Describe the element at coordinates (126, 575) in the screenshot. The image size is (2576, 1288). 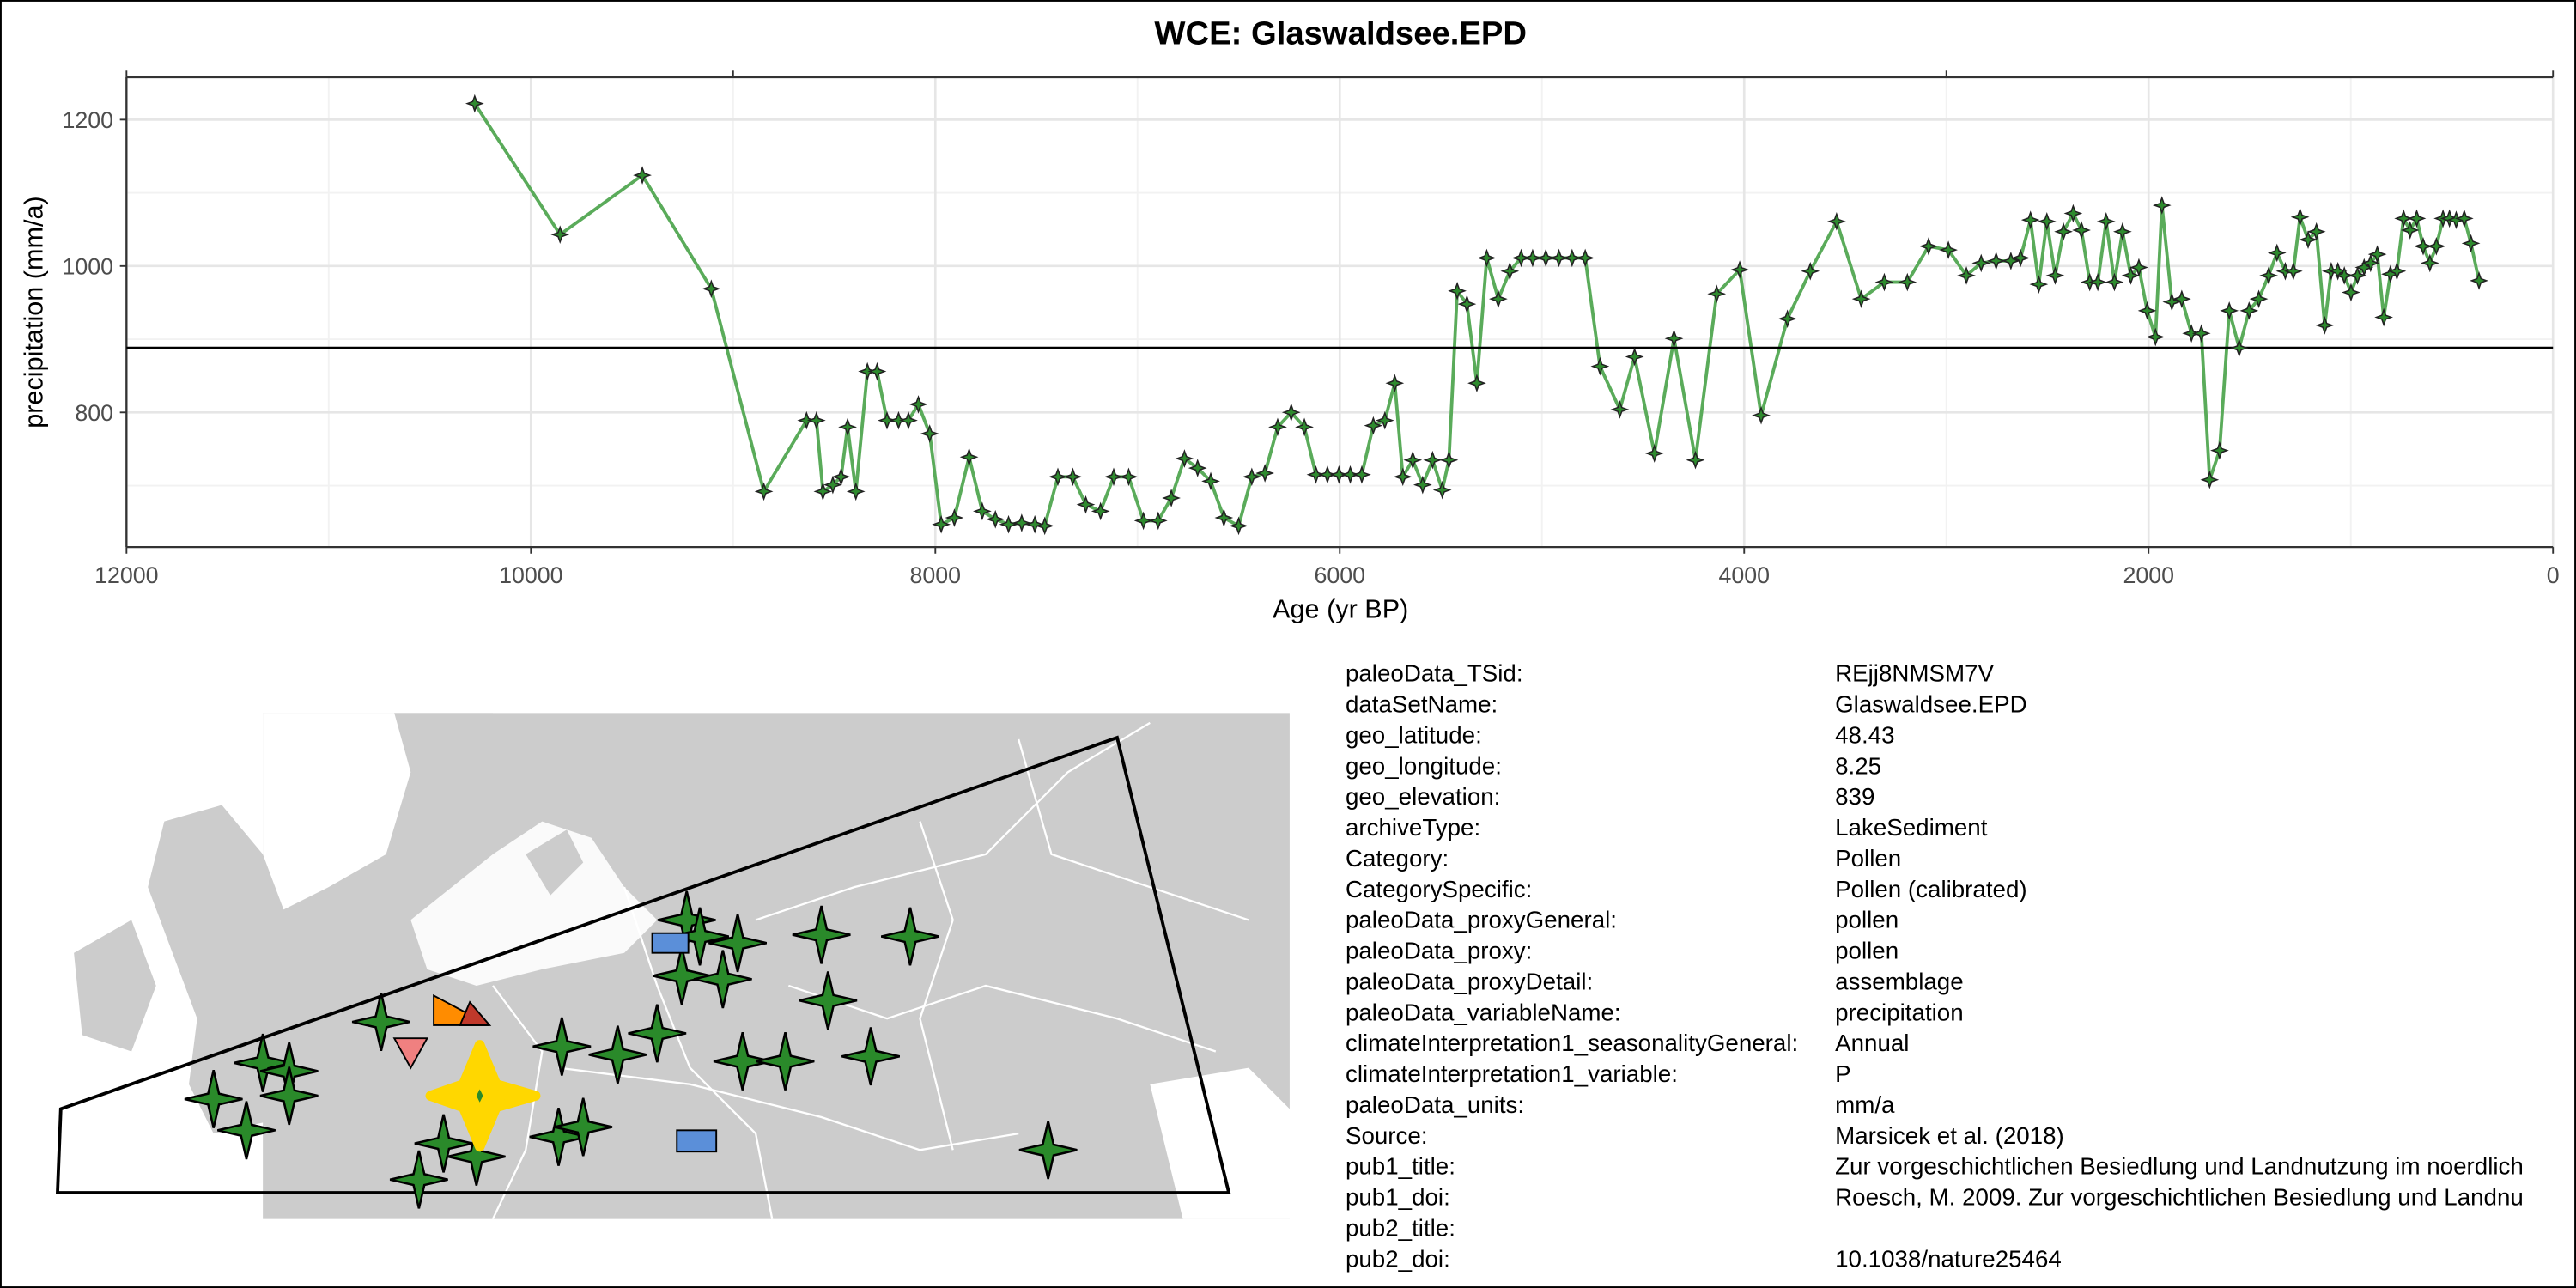
I see `x-tick-label: 12000` at that location.